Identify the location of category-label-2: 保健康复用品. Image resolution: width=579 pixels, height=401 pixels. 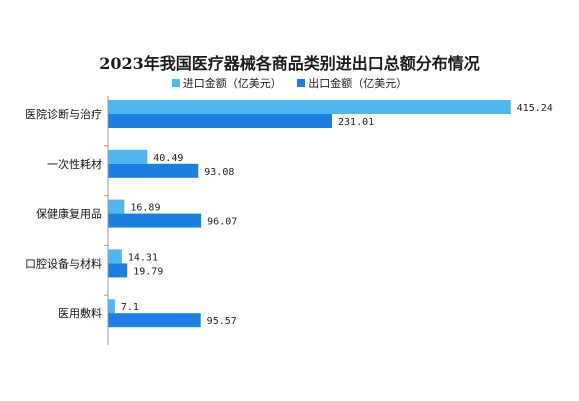
(69, 214).